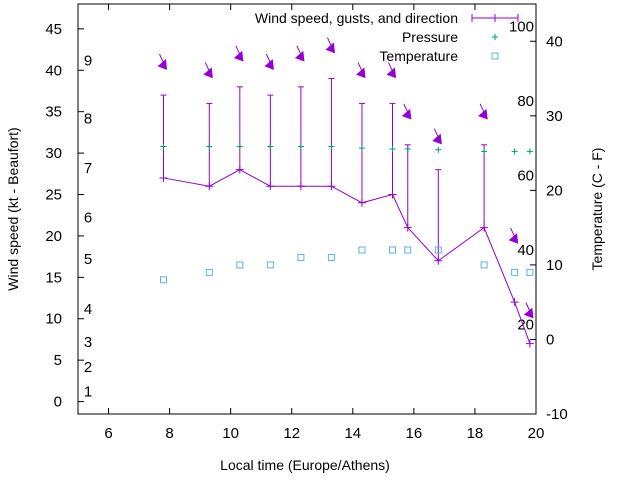  I want to click on x-tick-label: 20, so click(536, 433).